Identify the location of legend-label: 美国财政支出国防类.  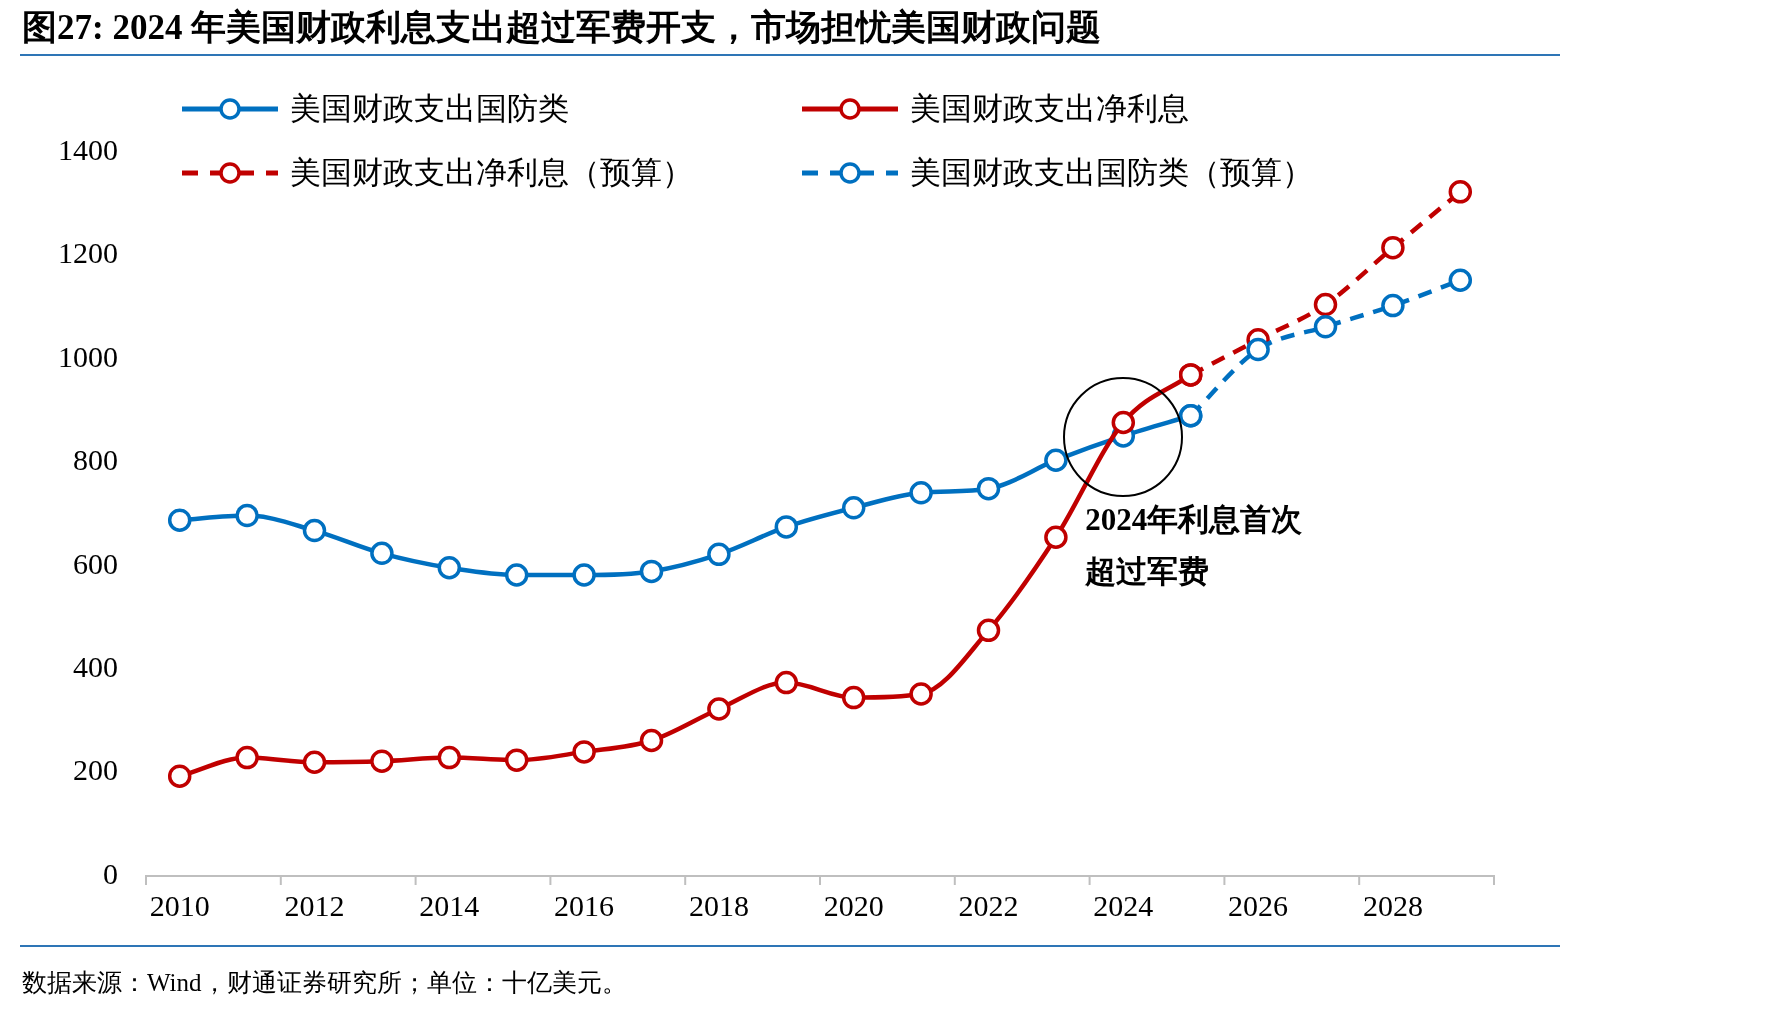
(429, 109).